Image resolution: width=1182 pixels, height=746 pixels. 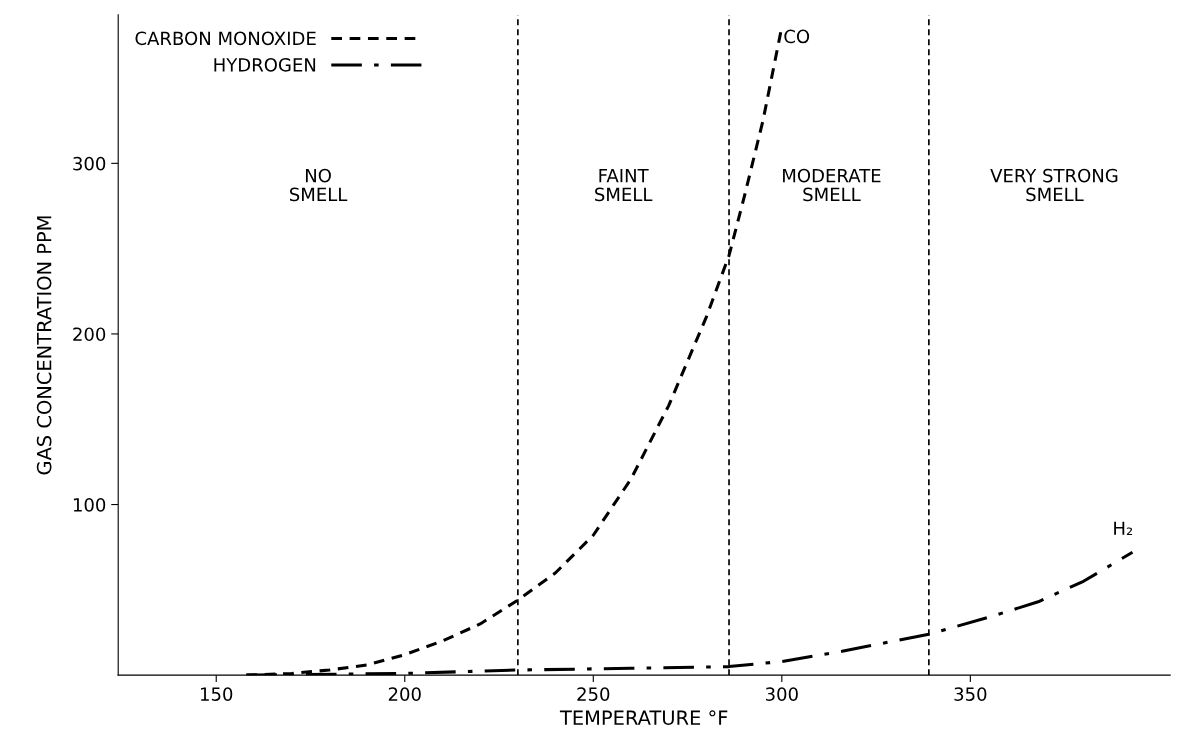 What do you see at coordinates (781, 694) in the screenshot?
I see `x-tick-label: 300` at bounding box center [781, 694].